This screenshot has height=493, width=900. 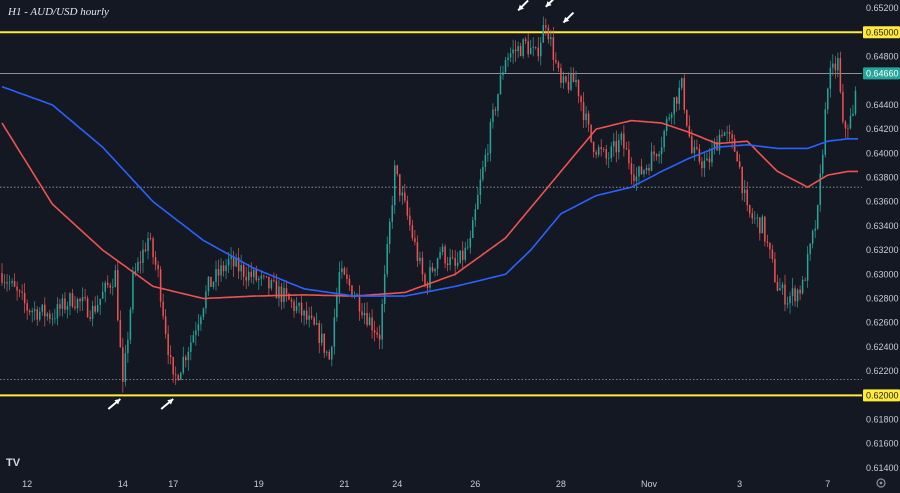 What do you see at coordinates (344, 484) in the screenshot?
I see `time-tick-label: 21` at bounding box center [344, 484].